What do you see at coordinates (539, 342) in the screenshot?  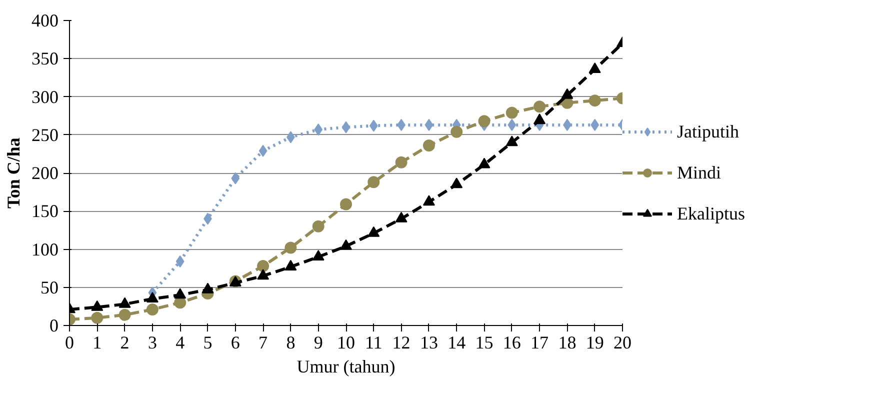 I see `x-tick-label: 17` at bounding box center [539, 342].